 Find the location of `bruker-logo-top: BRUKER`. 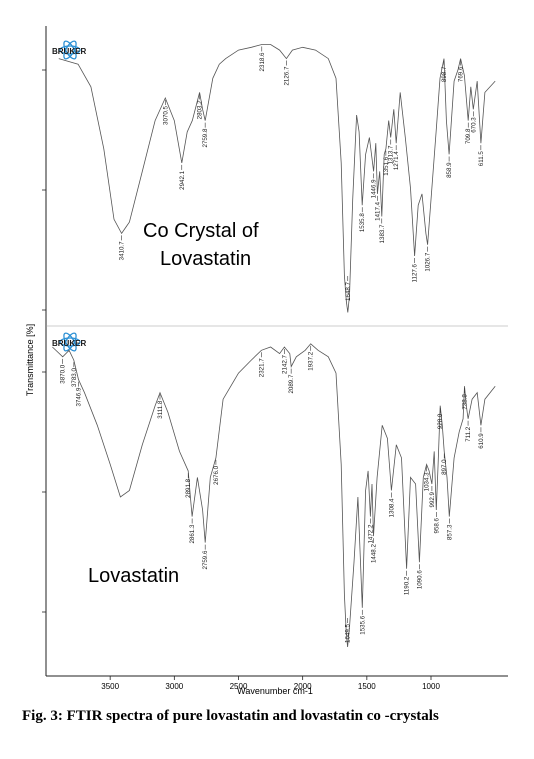

bruker-logo-top: BRUKER is located at coordinates (69, 50).